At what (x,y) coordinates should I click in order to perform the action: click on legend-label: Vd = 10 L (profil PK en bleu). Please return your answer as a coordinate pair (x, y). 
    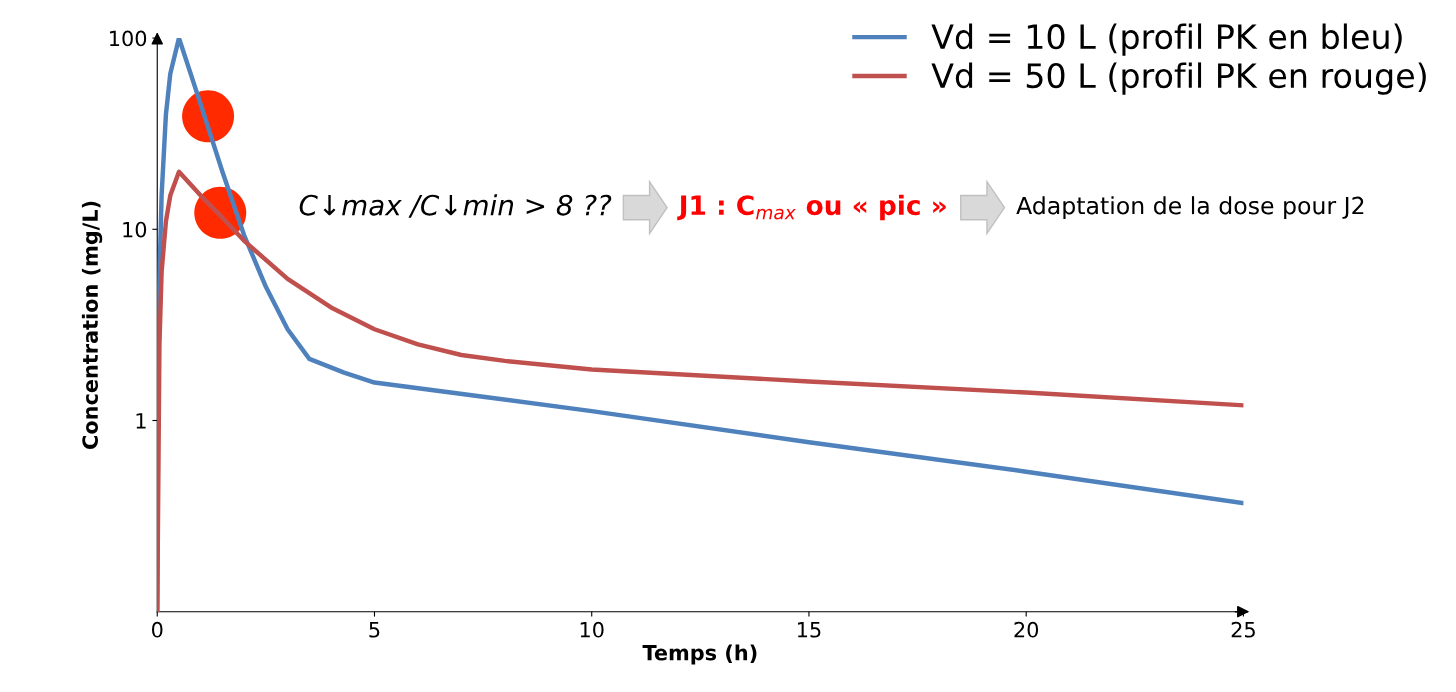
    Looking at the image, I should click on (1166, 39).